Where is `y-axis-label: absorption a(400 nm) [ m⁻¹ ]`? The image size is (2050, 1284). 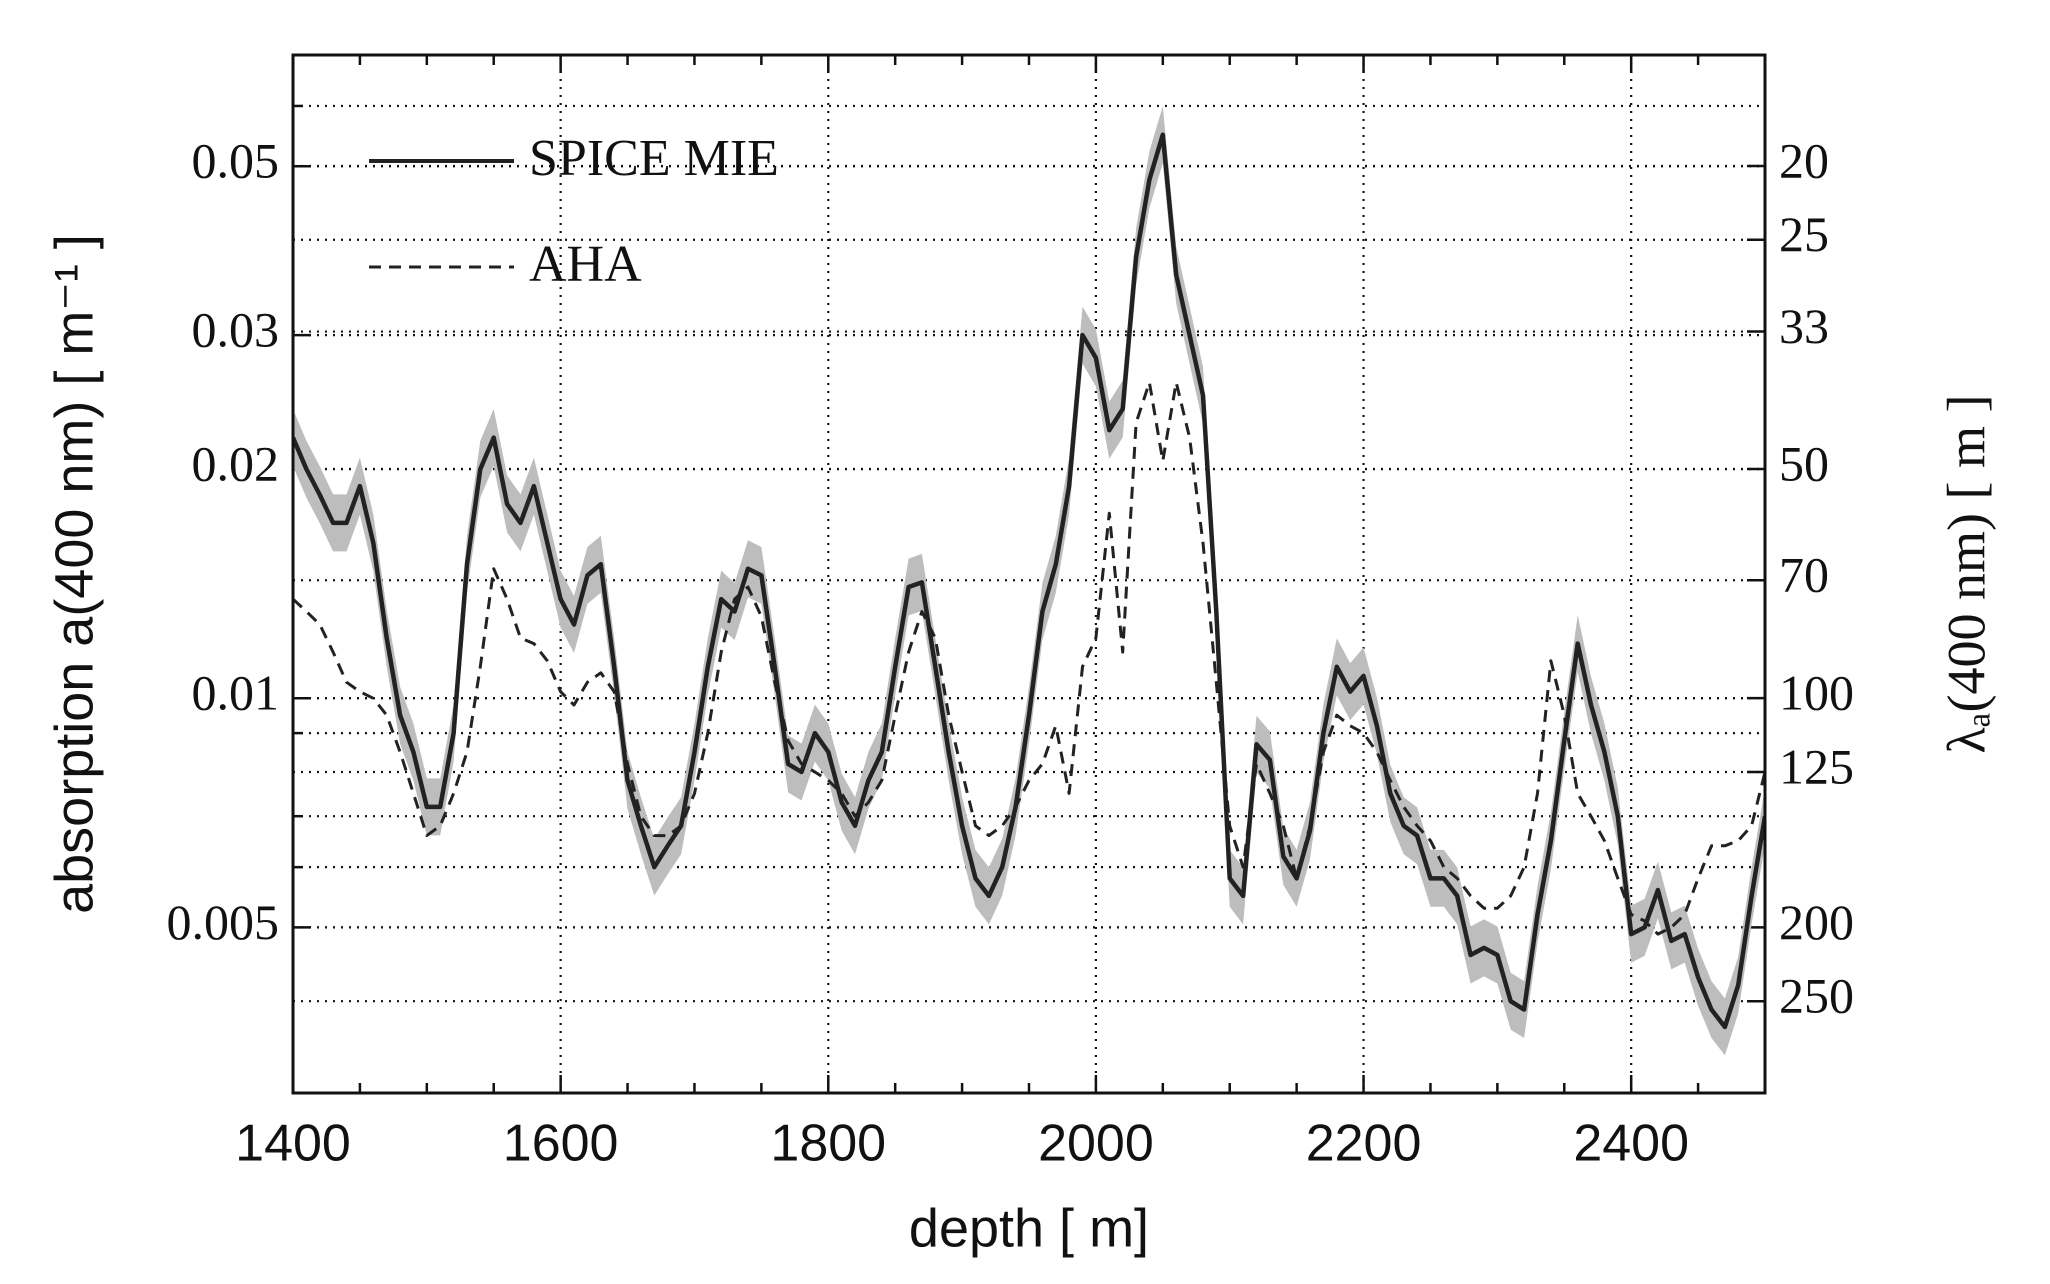 y-axis-label: absorption a(400 nm) [ m⁻¹ ] is located at coordinates (74, 574).